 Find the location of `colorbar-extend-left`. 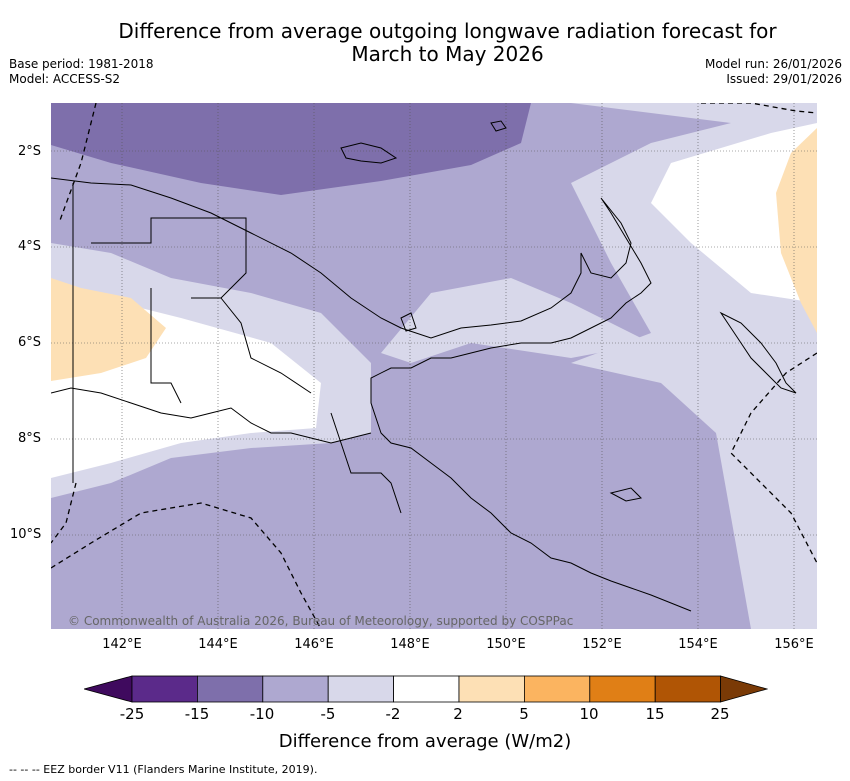

colorbar-extend-left is located at coordinates (108, 689).